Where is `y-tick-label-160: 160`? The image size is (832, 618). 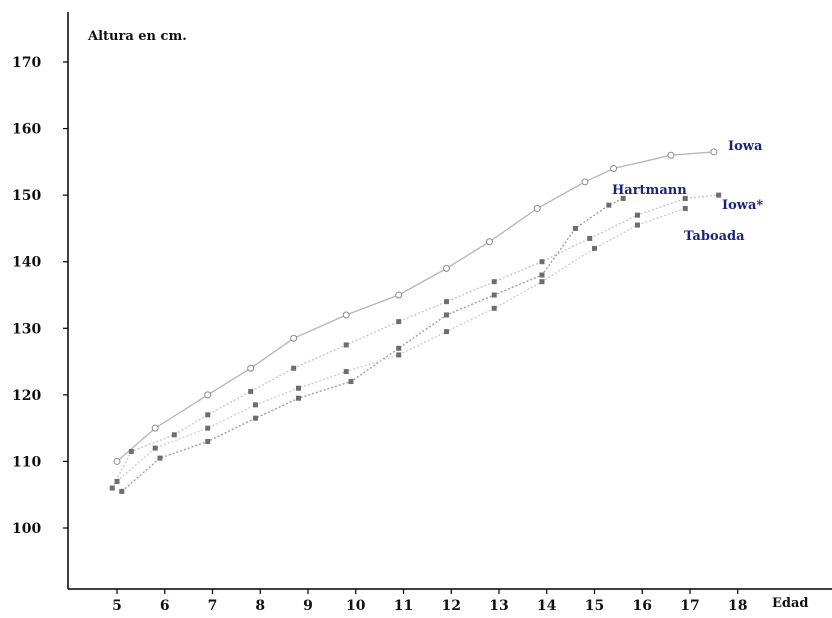
y-tick-label-160: 160 is located at coordinates (26, 130).